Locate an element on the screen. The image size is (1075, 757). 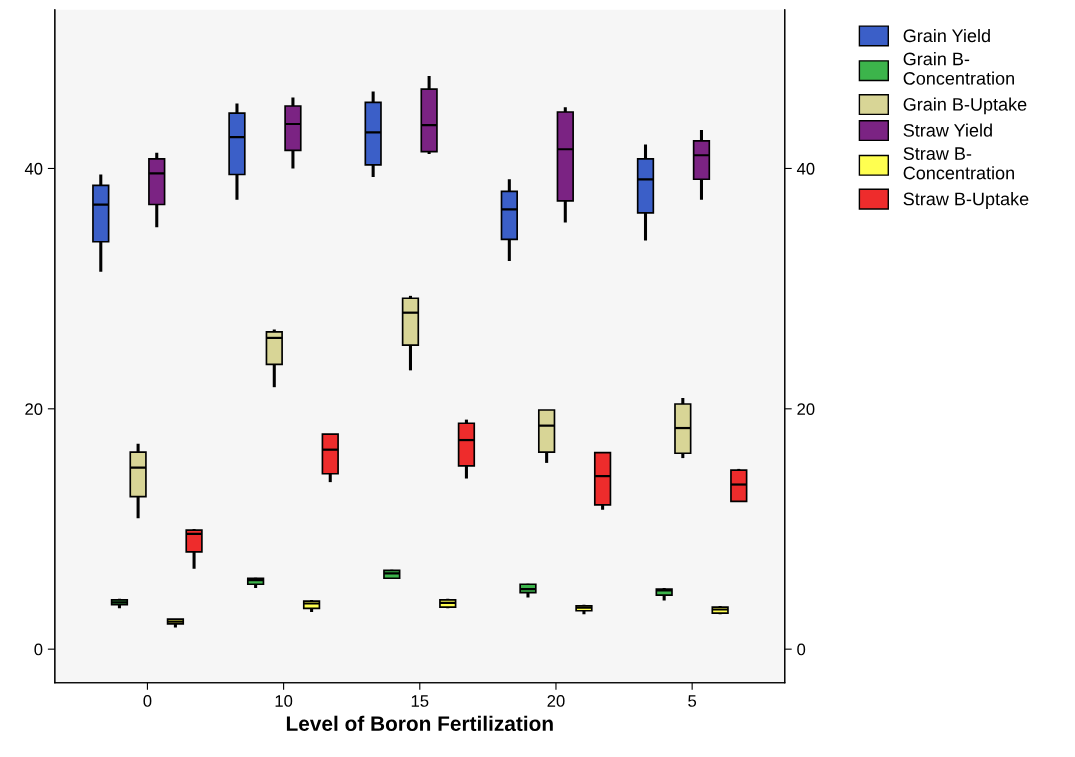
x-tick-label: 20 is located at coordinates (556, 701).